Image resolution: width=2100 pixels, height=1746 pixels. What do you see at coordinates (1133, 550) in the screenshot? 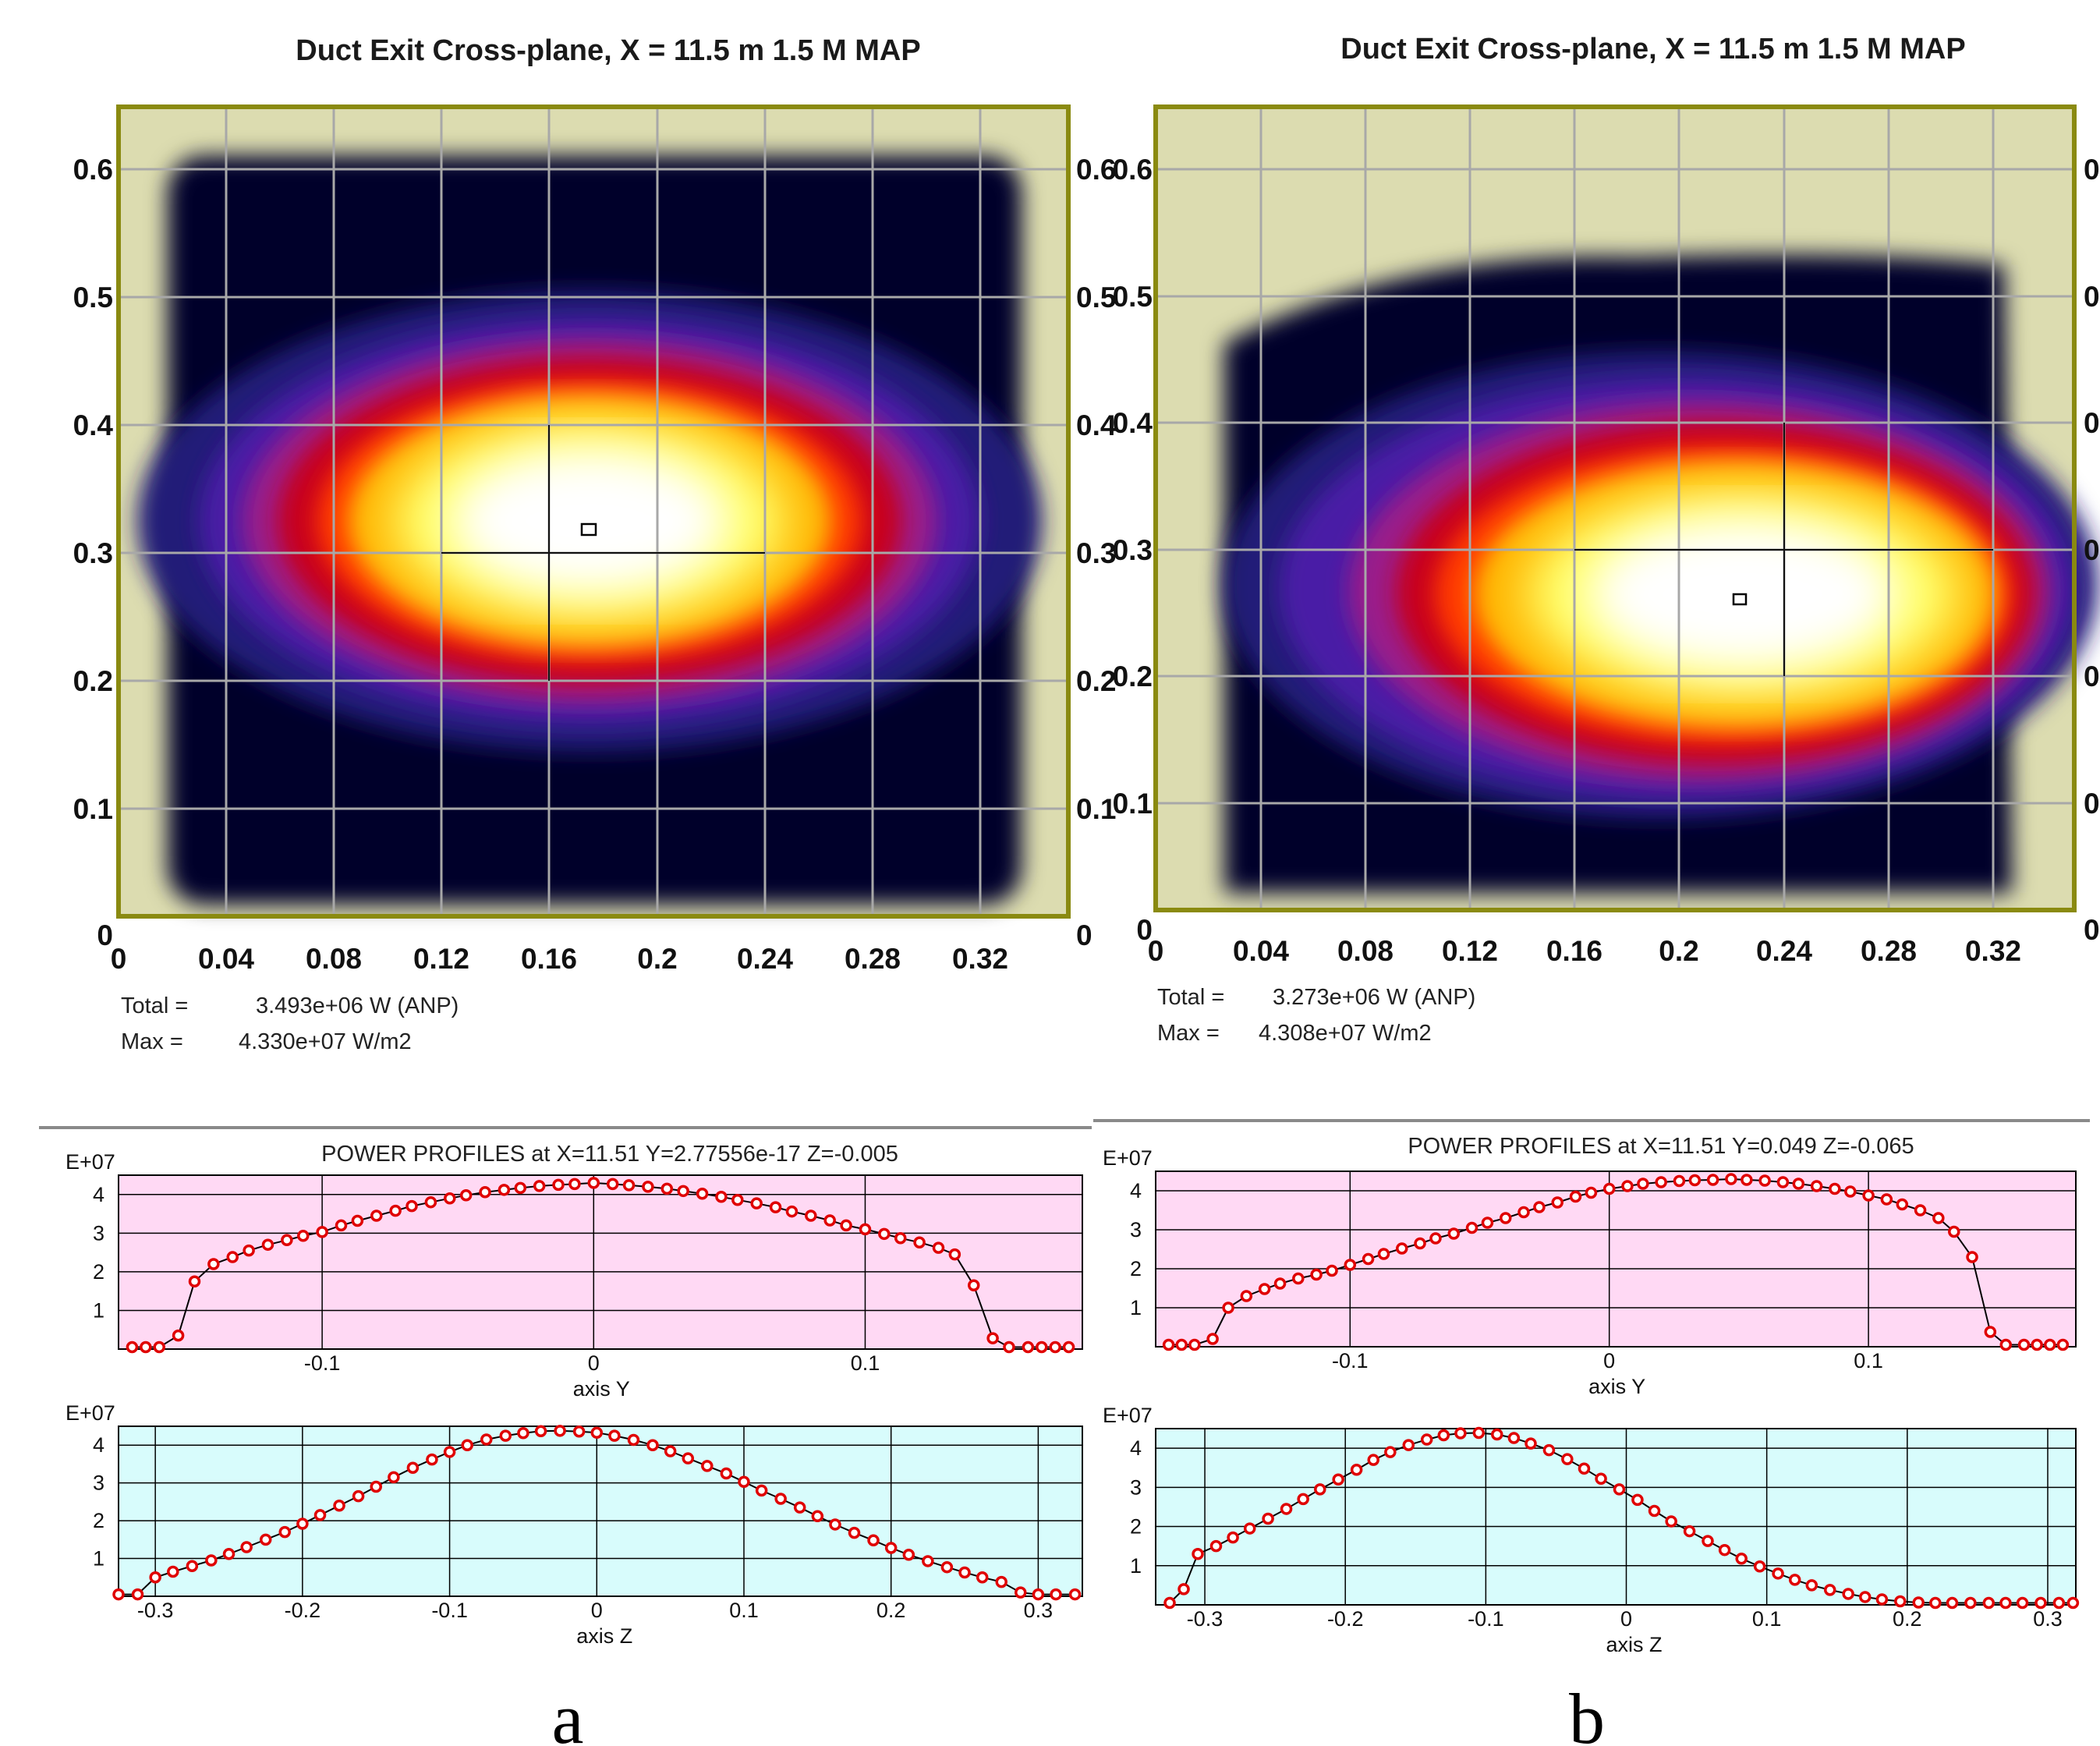
I see `y-tick: 0.3` at bounding box center [1133, 550].